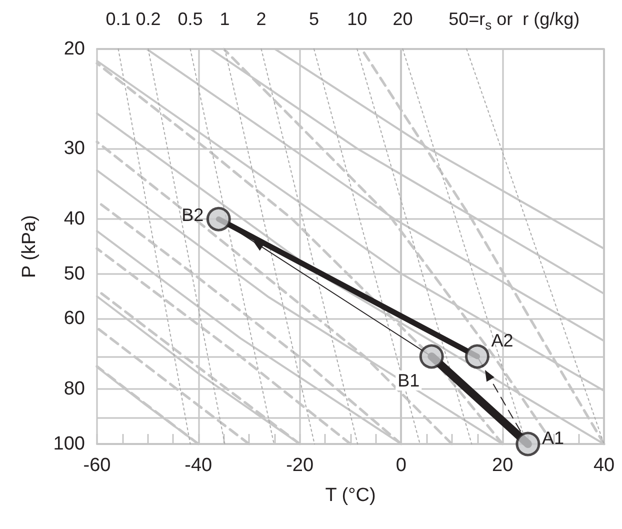 This screenshot has height=529, width=622. I want to click on x-tick-label: 20, so click(503, 465).